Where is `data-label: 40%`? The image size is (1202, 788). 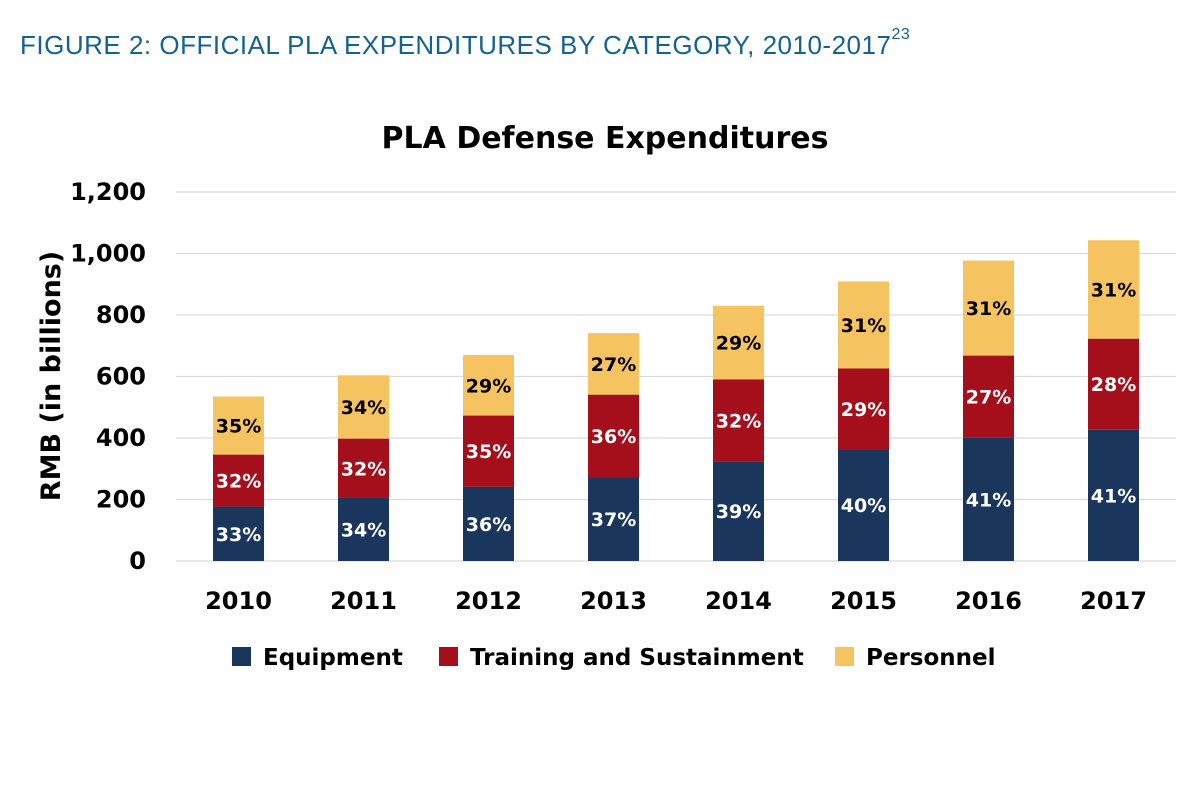 data-label: 40% is located at coordinates (863, 506).